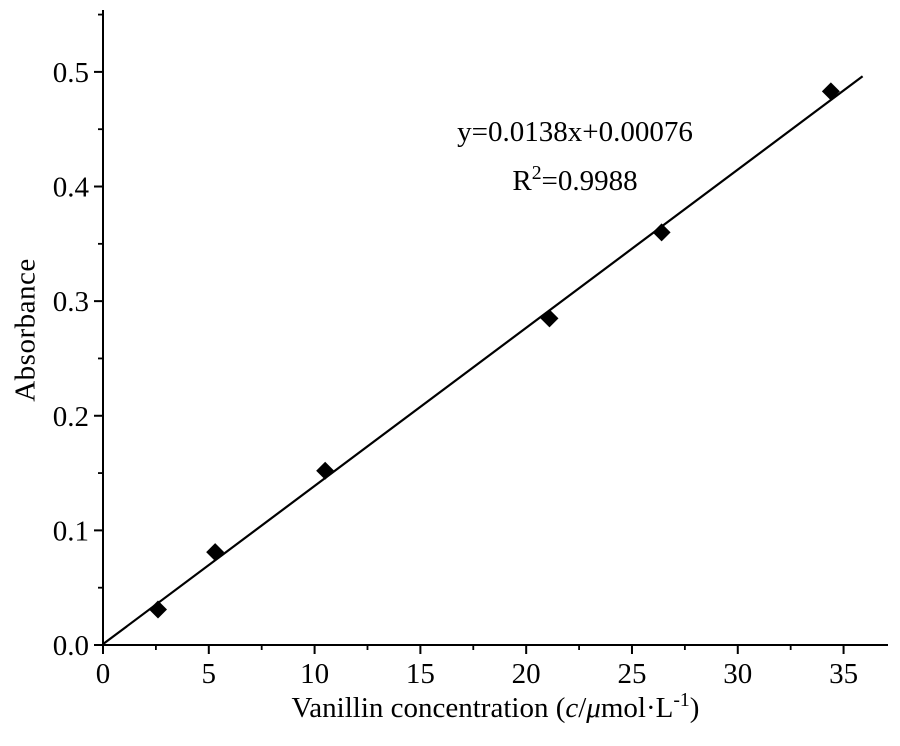 The width and height of the screenshot is (900, 746). I want to click on y-axis-title: Absorbance, so click(25, 330).